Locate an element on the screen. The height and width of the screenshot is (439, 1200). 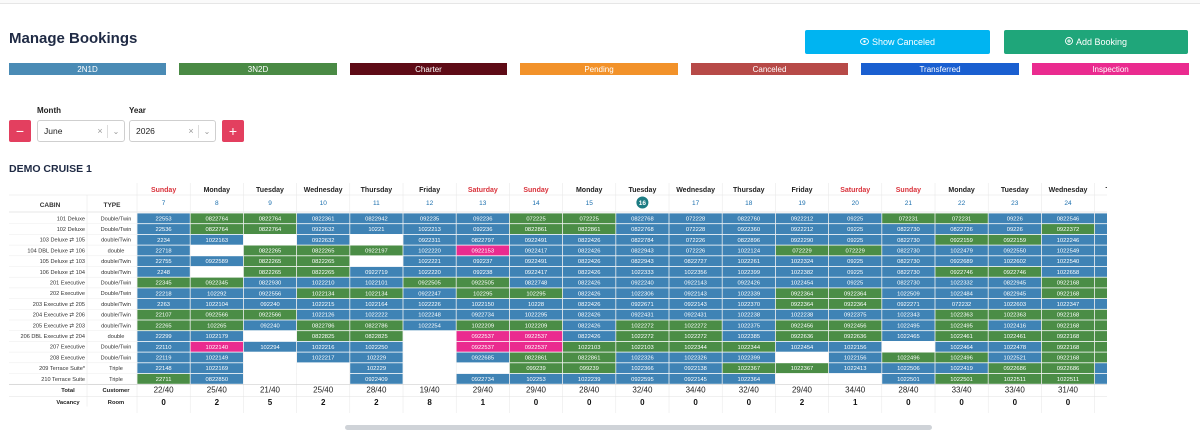
booking-code: 2234 is located at coordinates (164, 241).